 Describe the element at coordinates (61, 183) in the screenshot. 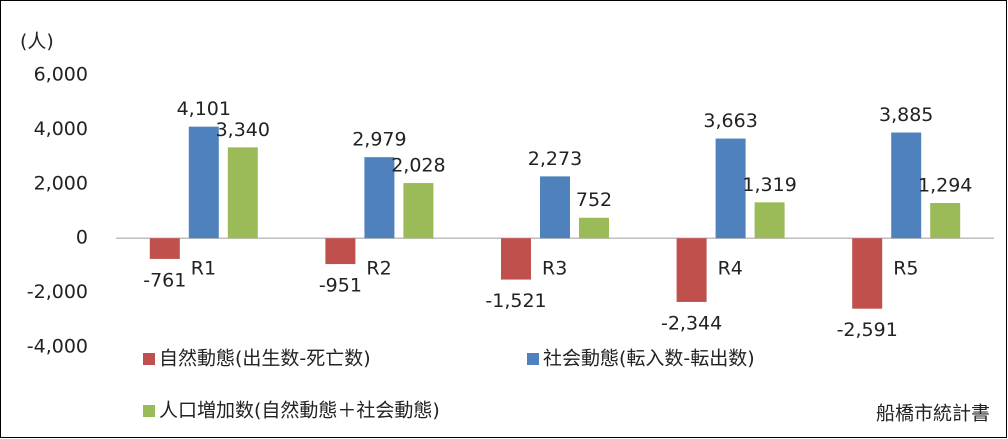

I see `y-tick-label: 2,000` at that location.